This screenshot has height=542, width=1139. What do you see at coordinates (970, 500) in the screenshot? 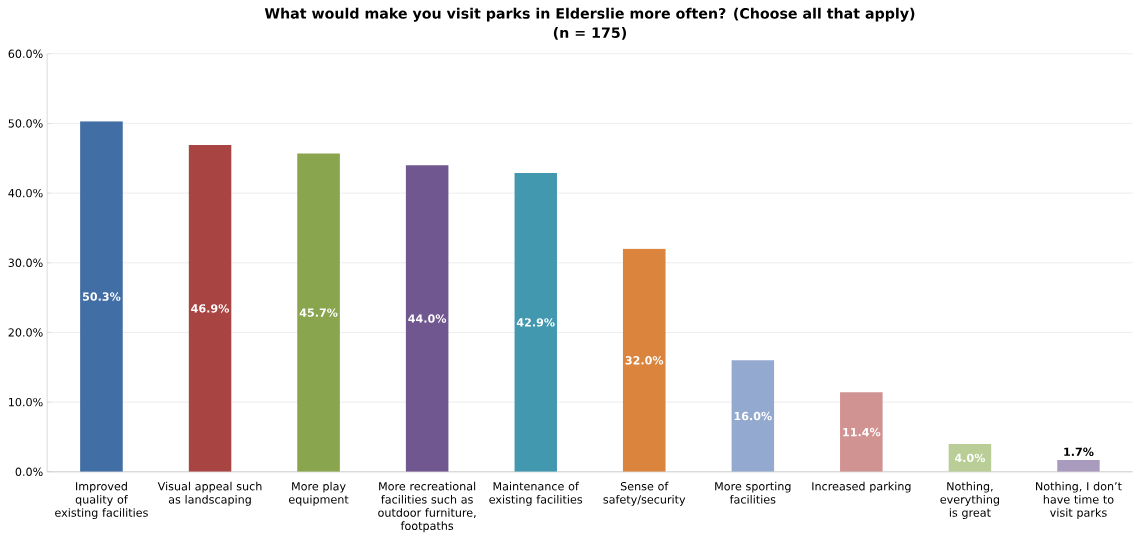
I see `x-tick-label: Nothing, everything is great` at bounding box center [970, 500].